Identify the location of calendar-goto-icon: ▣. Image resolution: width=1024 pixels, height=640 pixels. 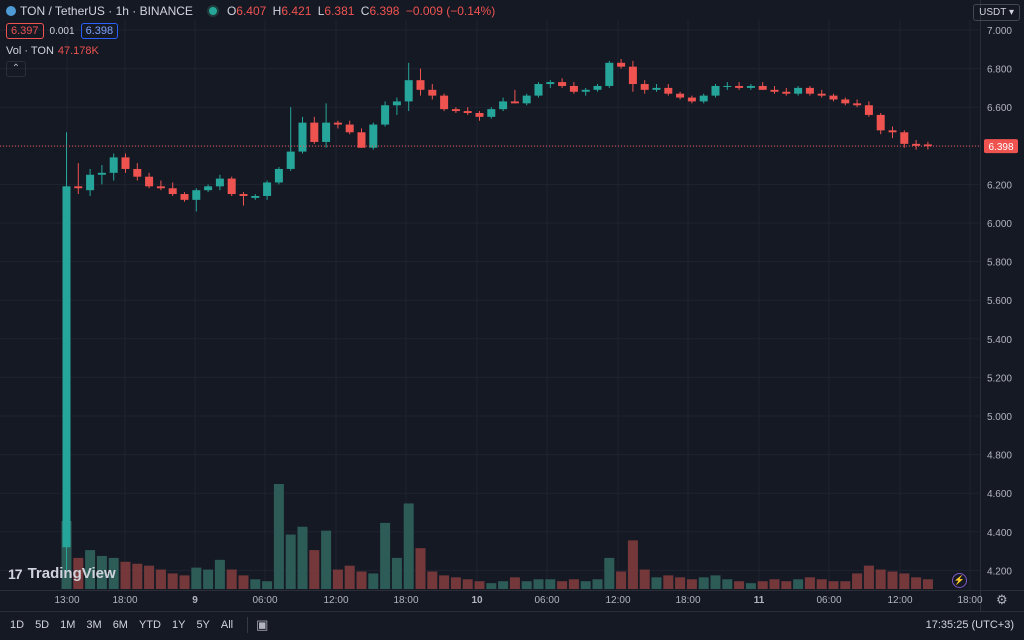
(262, 624).